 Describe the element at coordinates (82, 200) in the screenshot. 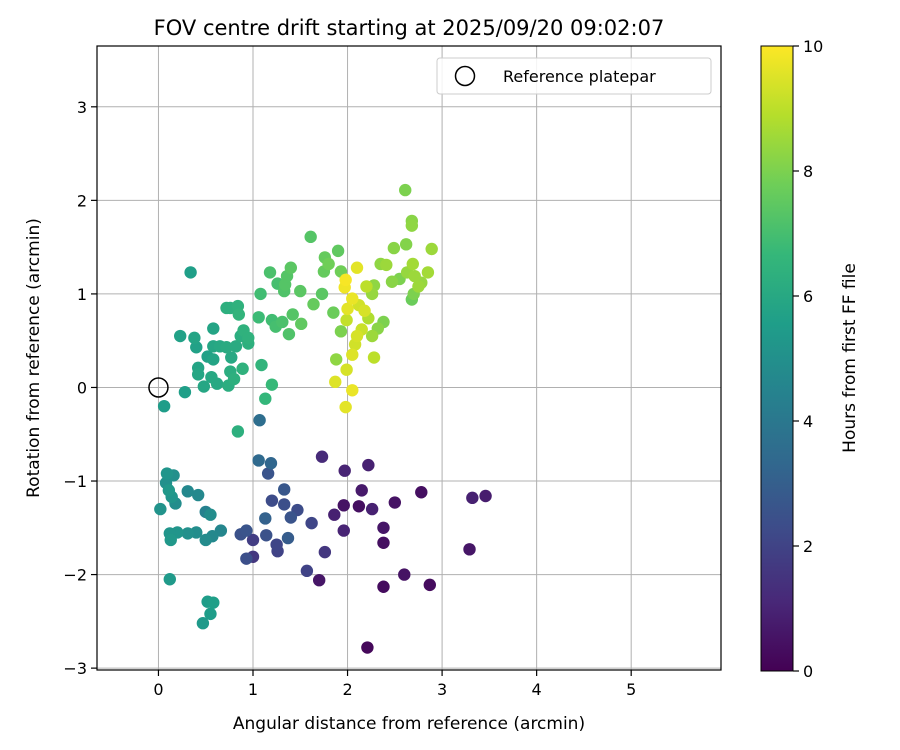

I see `y-tick-label: 2` at that location.